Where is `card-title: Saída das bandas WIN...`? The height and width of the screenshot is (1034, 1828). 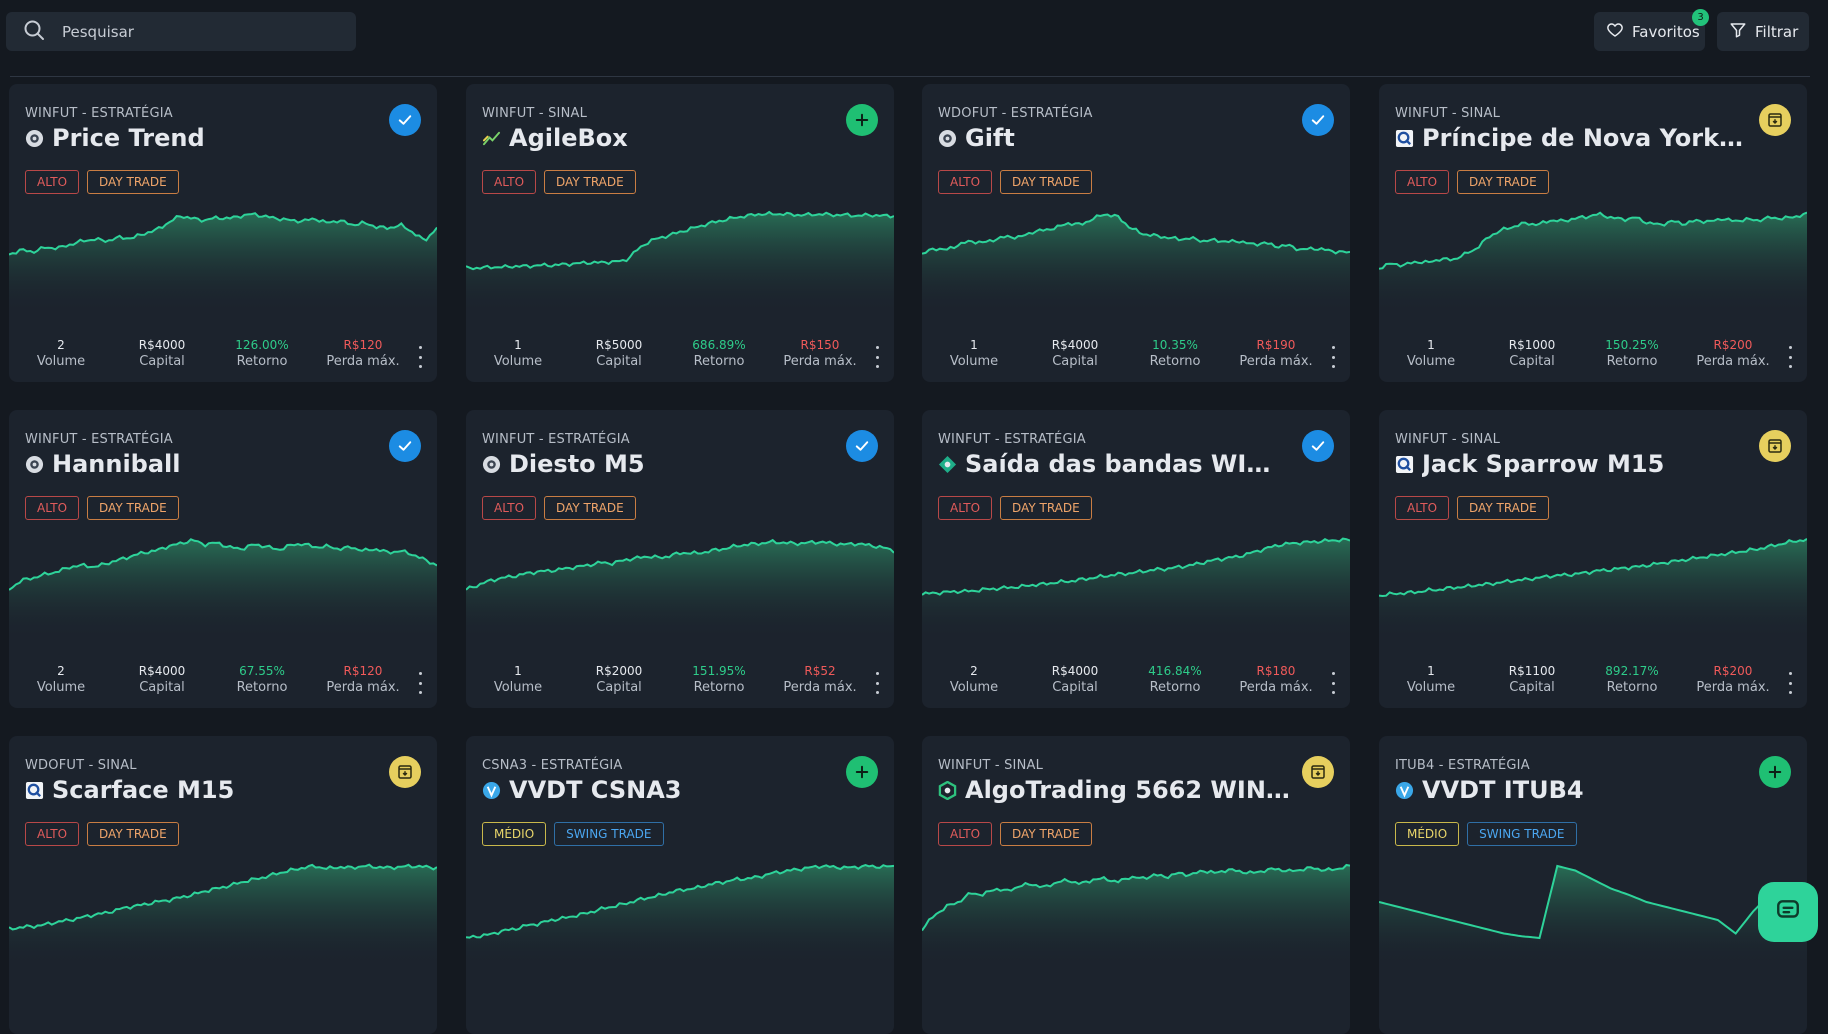
card-title: Saída das bandas WIN... is located at coordinates (1127, 464).